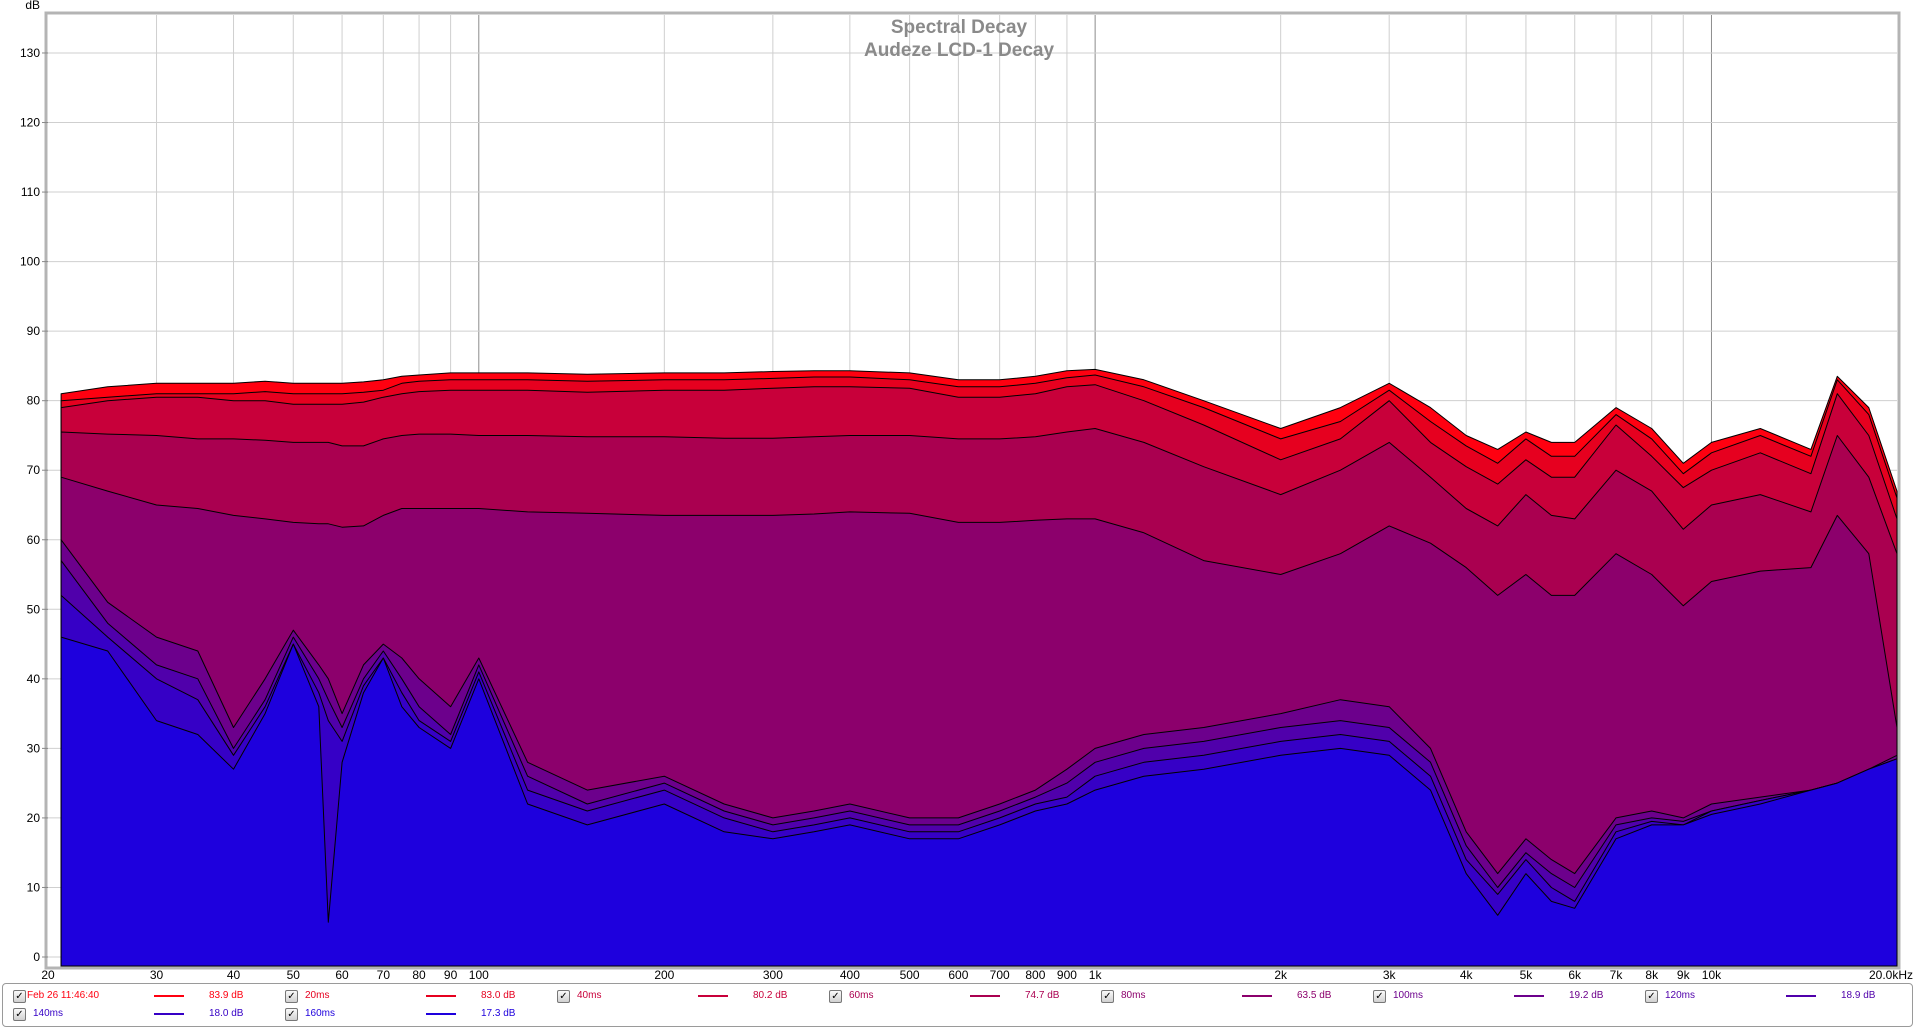  Describe the element at coordinates (34, 331) in the screenshot. I see `y-tick-label: 90` at that location.